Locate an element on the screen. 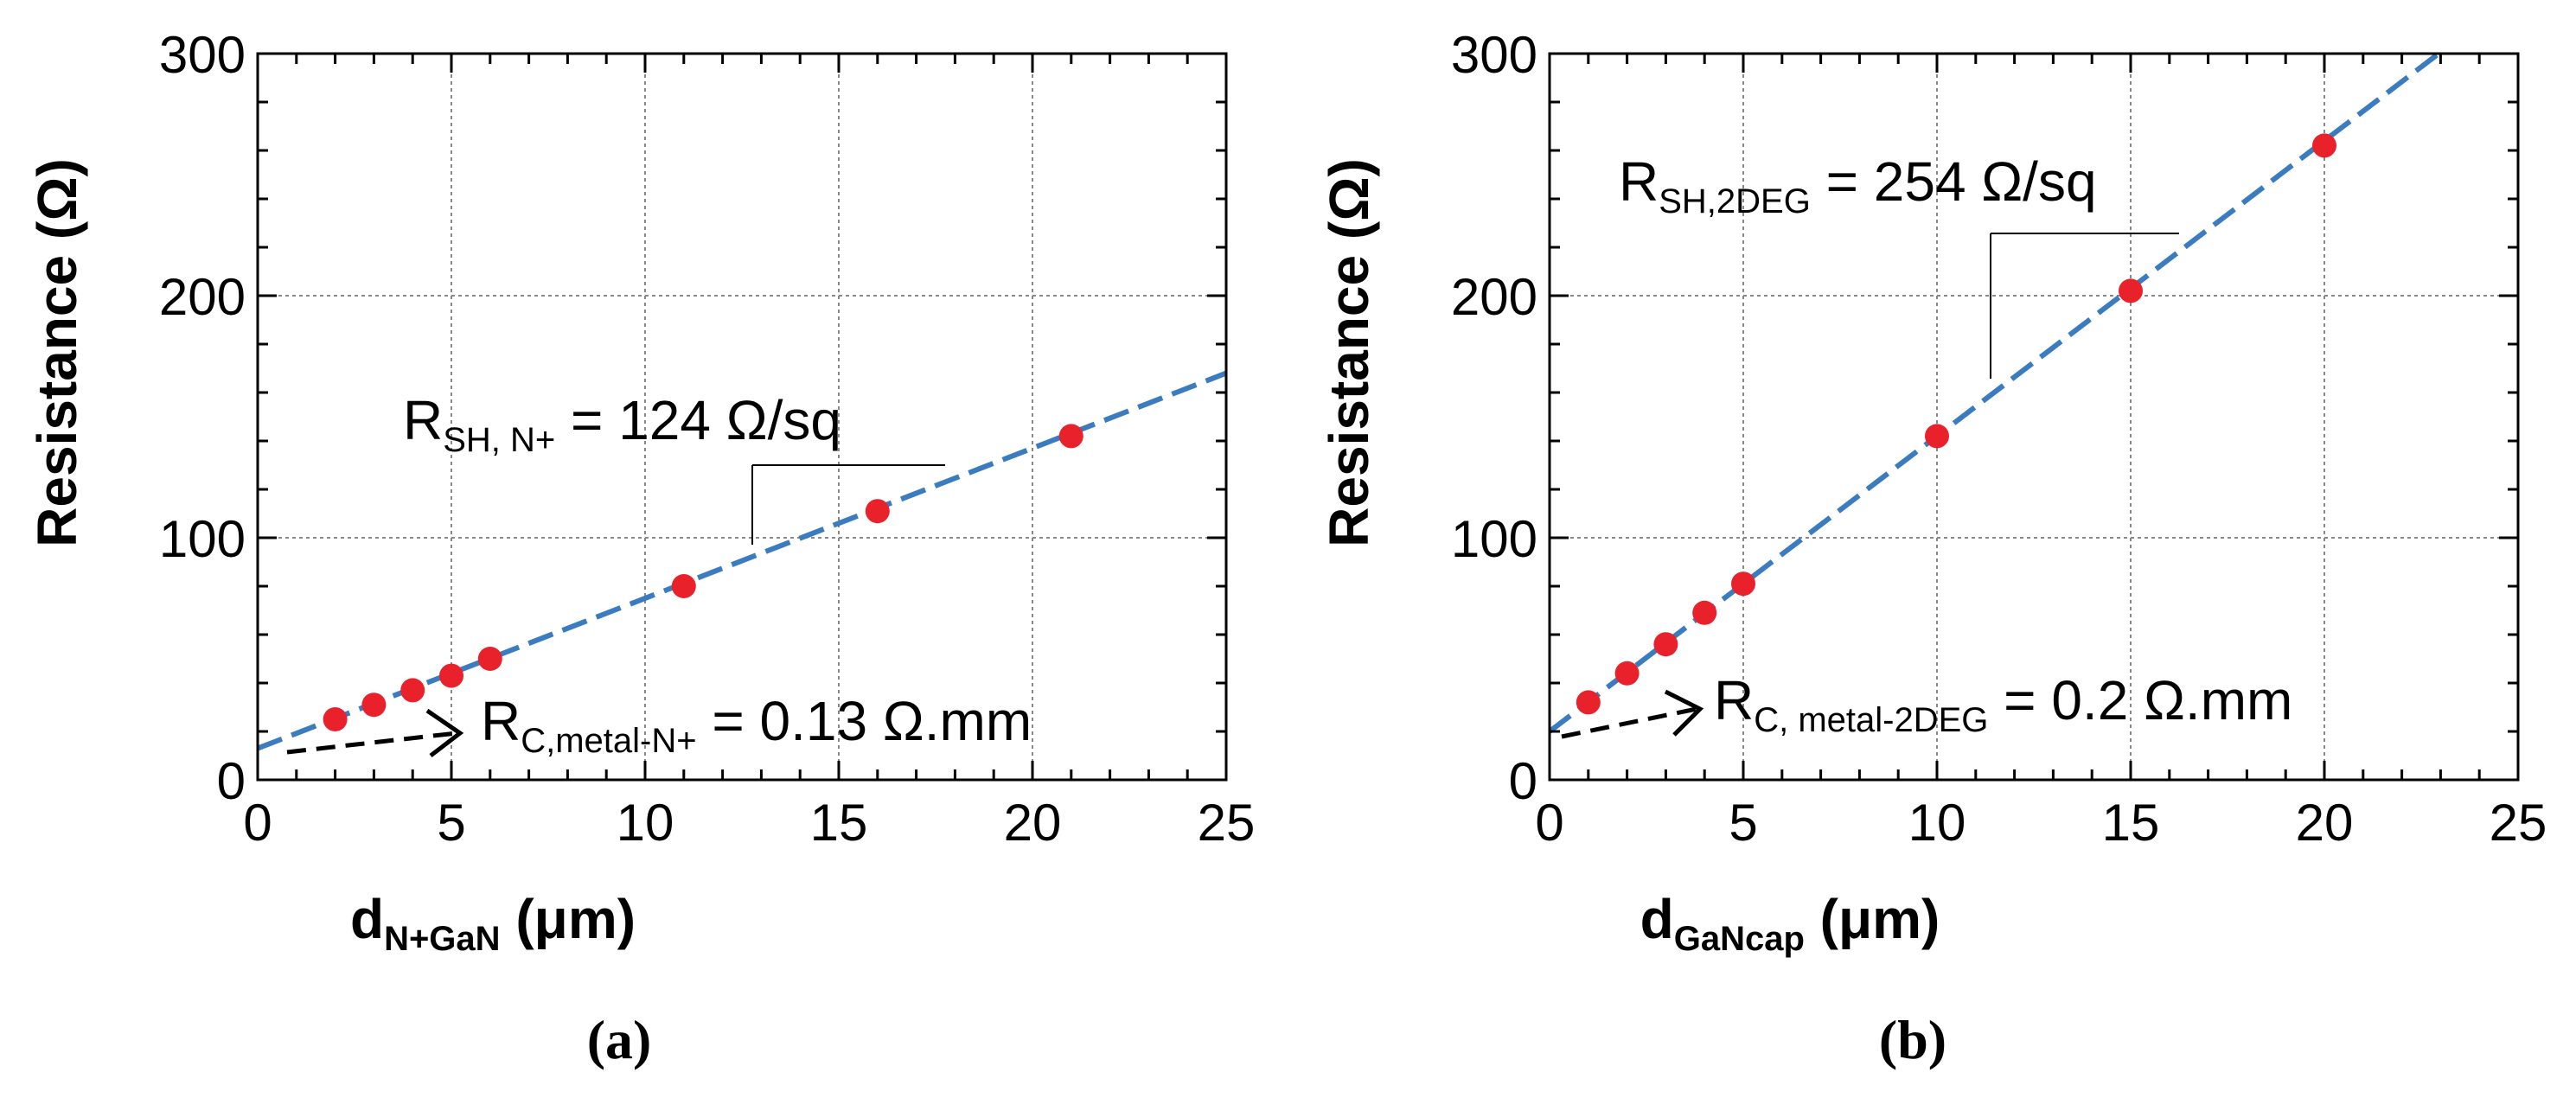 Image resolution: width=2576 pixels, height=1098 pixels. y-axis-label-a: Resistance (Ω) is located at coordinates (57, 352).